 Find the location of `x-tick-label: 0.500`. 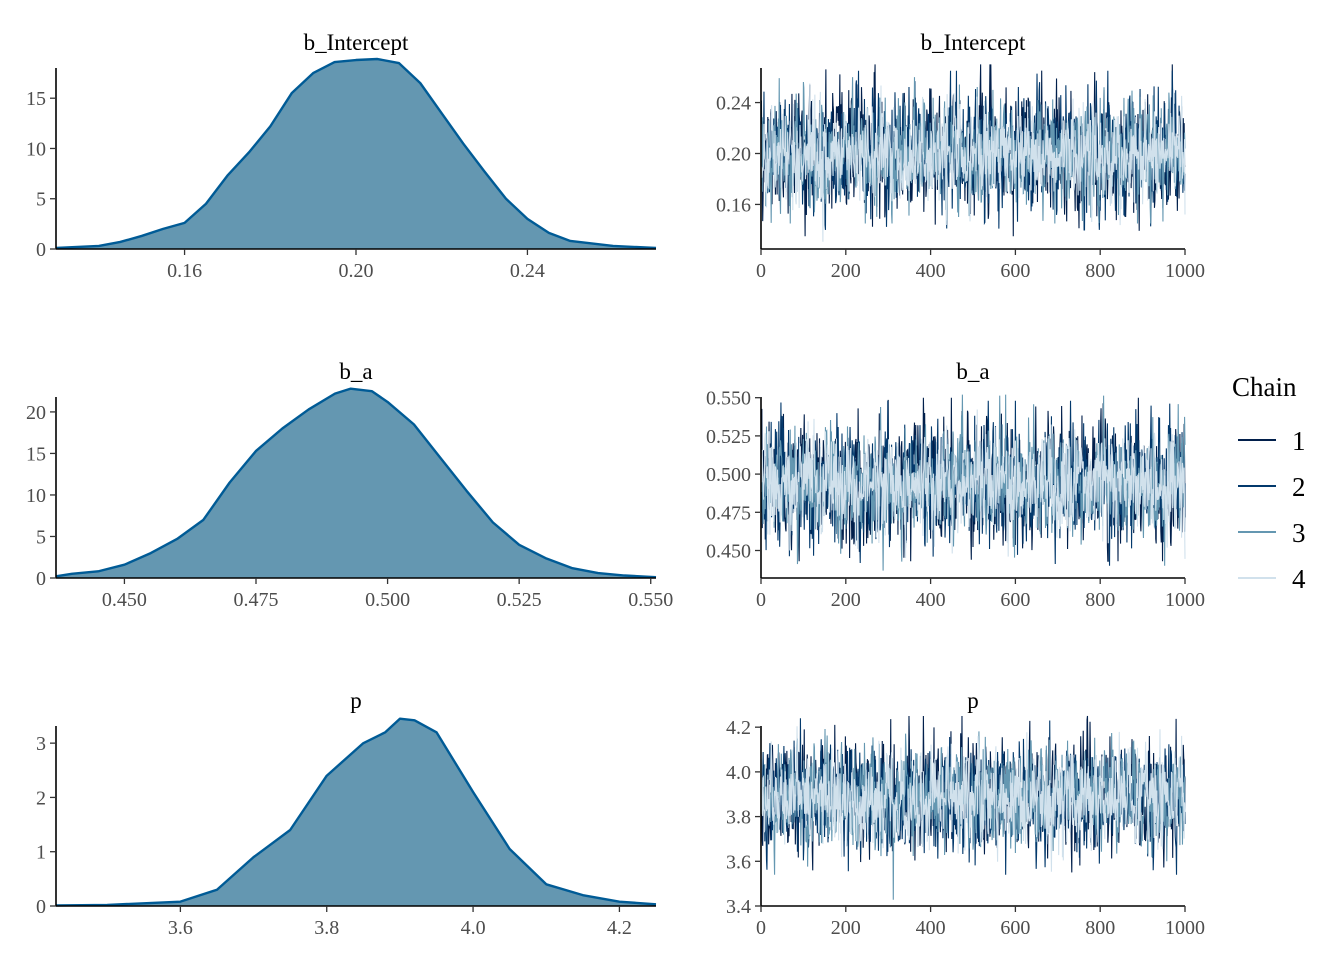

x-tick-label: 0.500 is located at coordinates (387, 600).